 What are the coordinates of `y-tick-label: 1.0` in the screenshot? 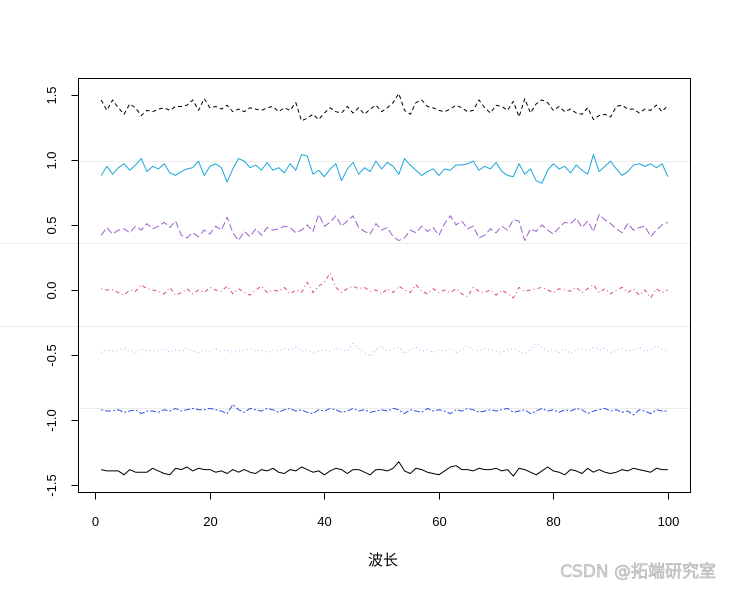 It's located at (51, 160).